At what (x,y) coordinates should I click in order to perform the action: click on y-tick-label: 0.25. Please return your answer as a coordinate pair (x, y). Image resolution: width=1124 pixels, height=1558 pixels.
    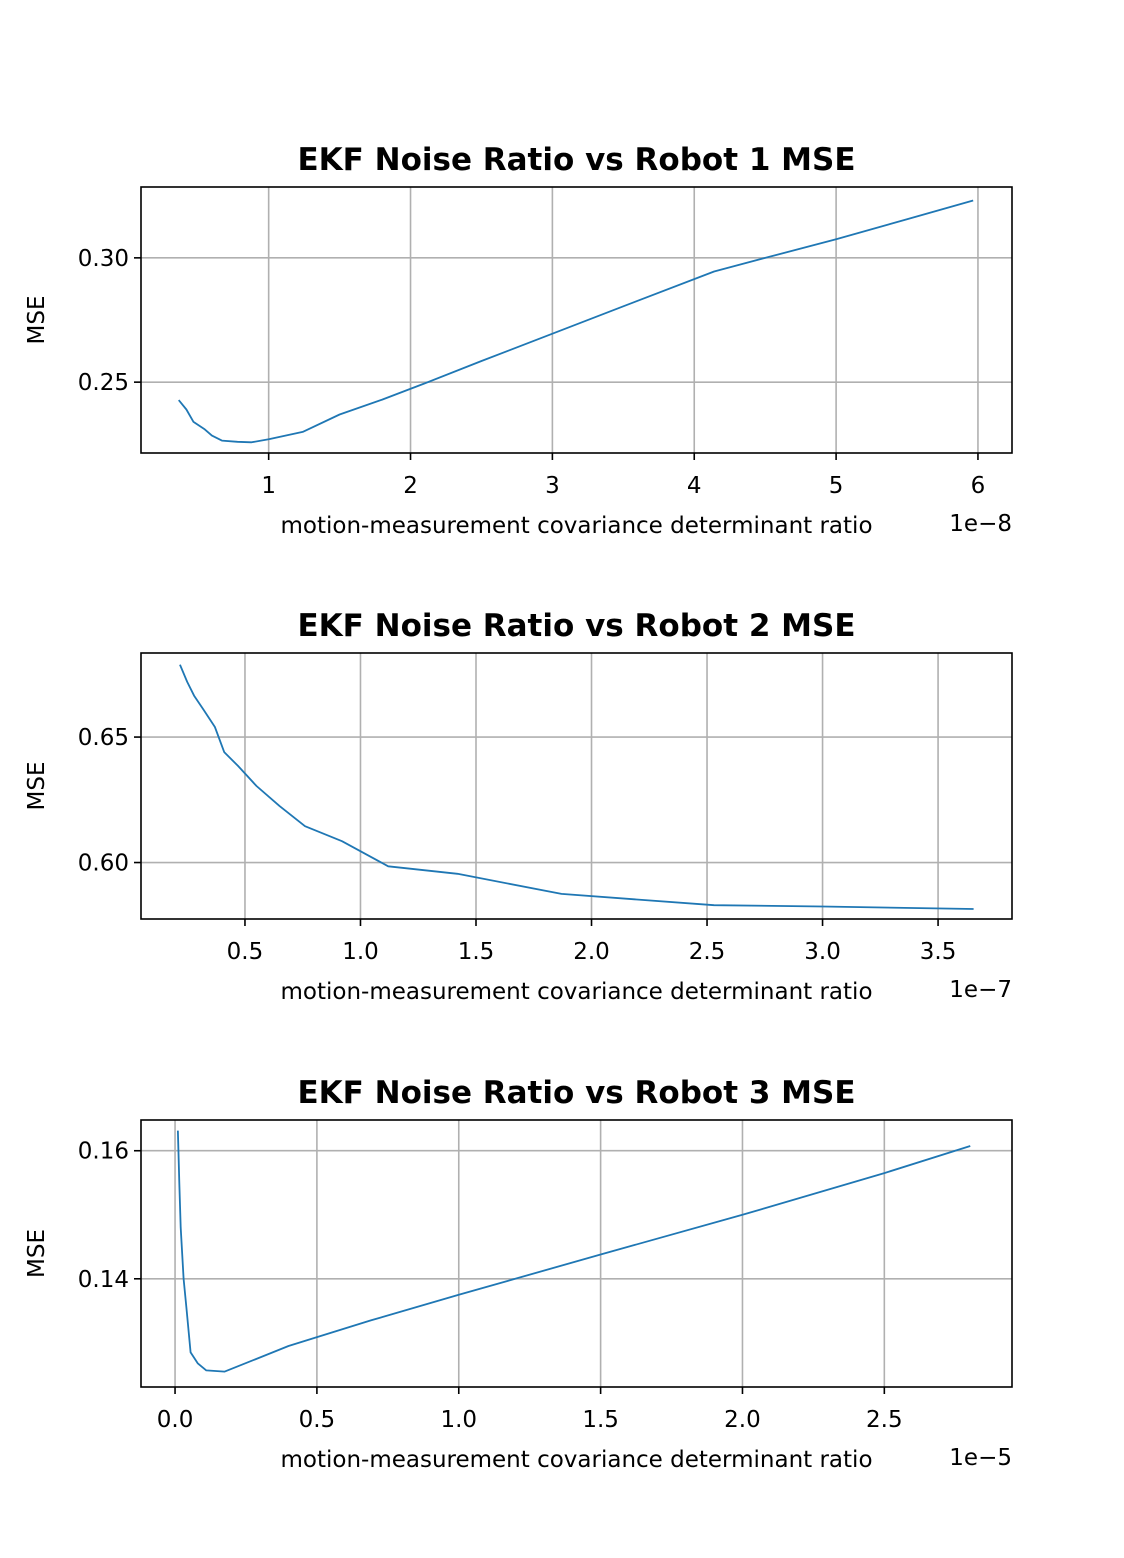
    Looking at the image, I should click on (103, 383).